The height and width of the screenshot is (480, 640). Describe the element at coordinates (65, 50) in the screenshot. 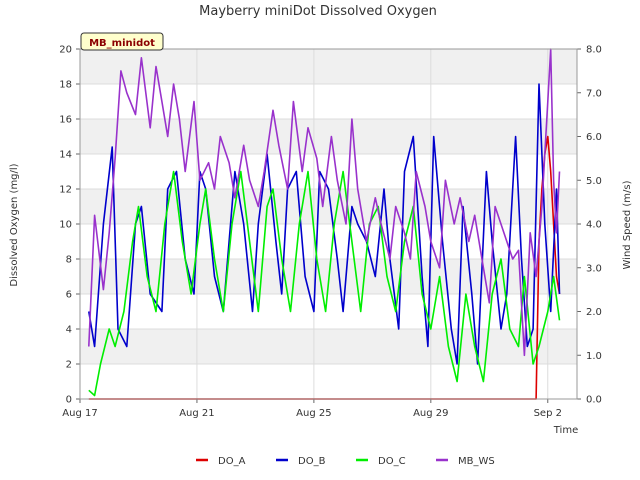

I see `y-tick-label: 20` at that location.